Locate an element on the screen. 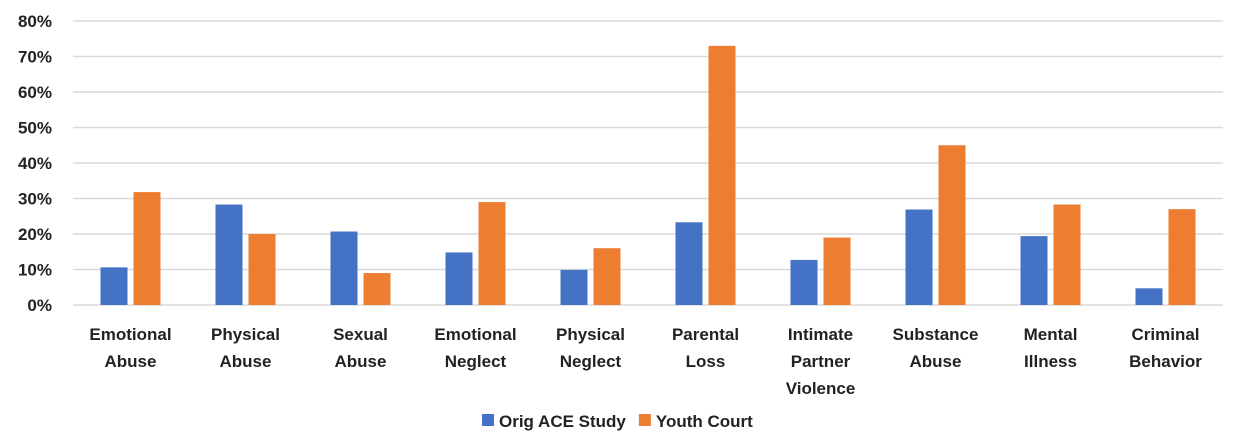  legend-label: Orig ACE Study is located at coordinates (562, 421).